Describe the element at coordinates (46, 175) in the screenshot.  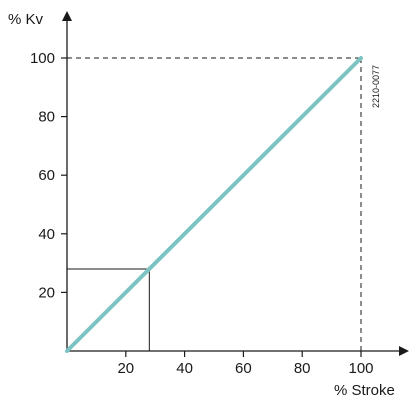
I see `y-tick-label: 60` at that location.